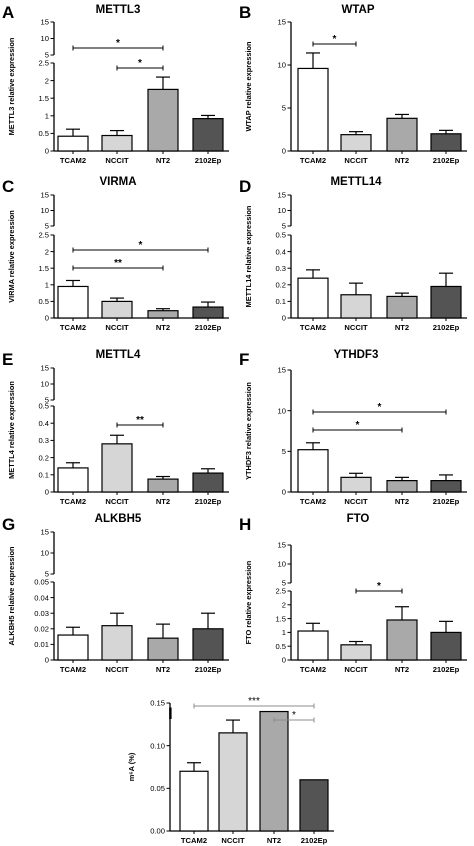  Describe the element at coordinates (41, 644) in the screenshot. I see `y-tick-label: 0.01` at that location.